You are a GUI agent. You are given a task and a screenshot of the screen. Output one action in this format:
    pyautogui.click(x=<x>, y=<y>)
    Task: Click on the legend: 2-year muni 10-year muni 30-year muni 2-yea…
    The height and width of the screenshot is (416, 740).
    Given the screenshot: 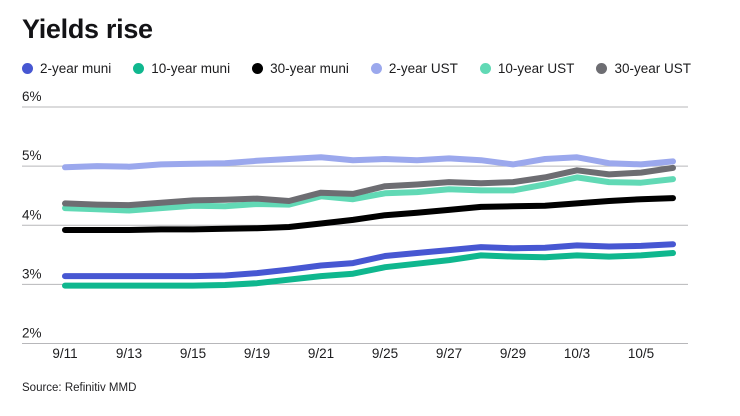 What is the action you would take?
    pyautogui.click(x=376, y=68)
    